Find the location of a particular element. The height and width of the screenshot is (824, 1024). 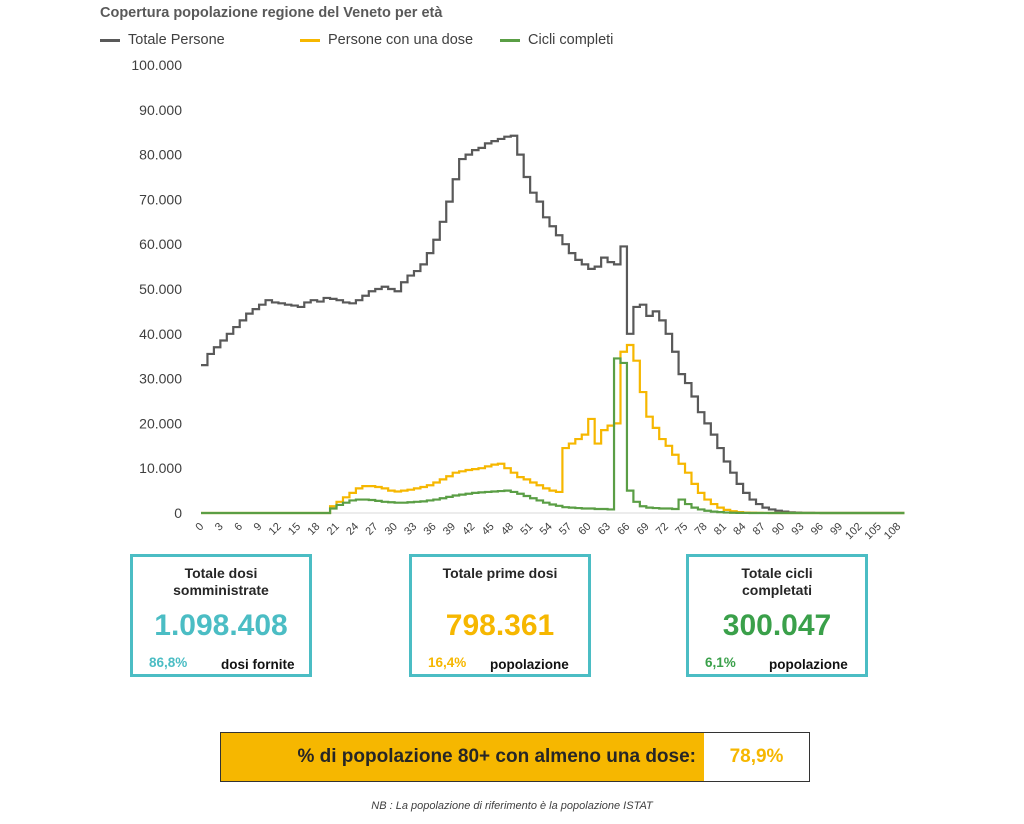

kpi-note: dosi fornite is located at coordinates (258, 664).